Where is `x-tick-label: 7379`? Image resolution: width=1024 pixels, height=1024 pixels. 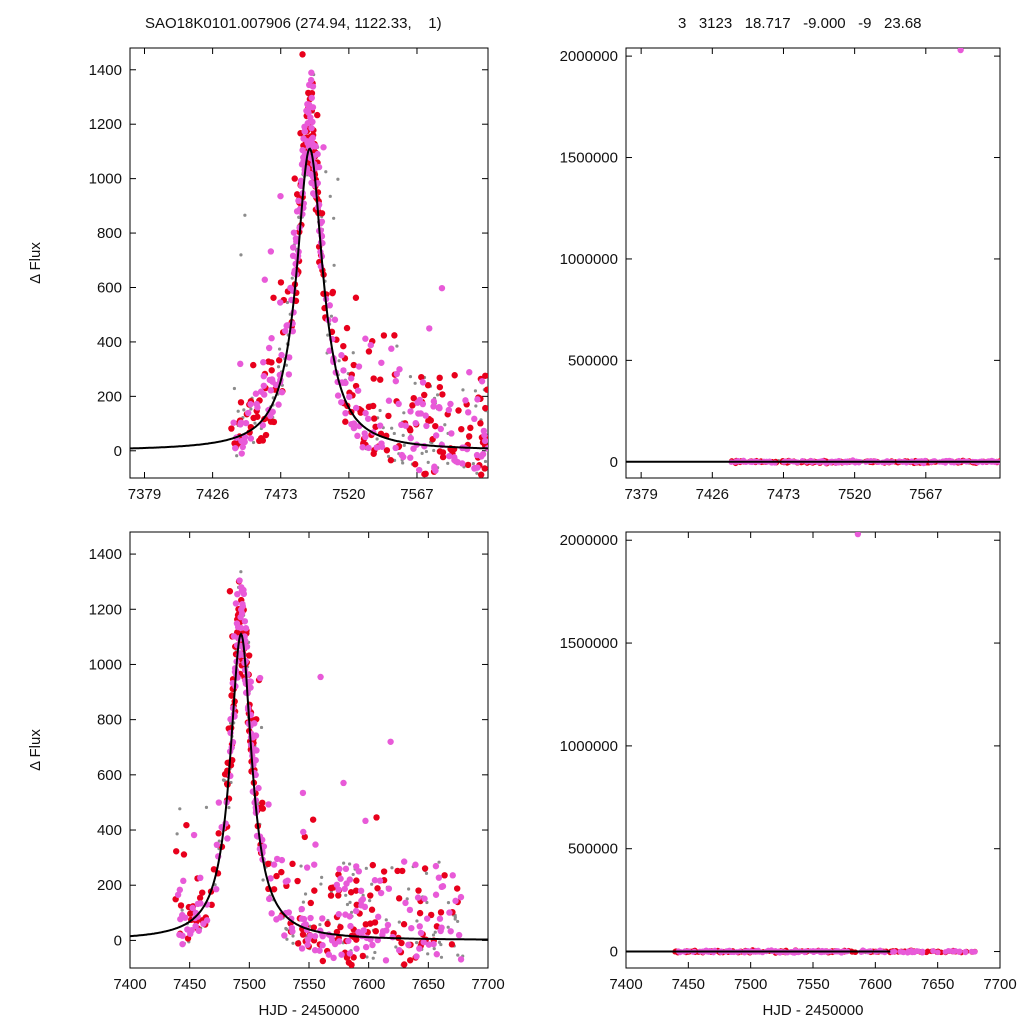 x-tick-label: 7379 is located at coordinates (144, 494).